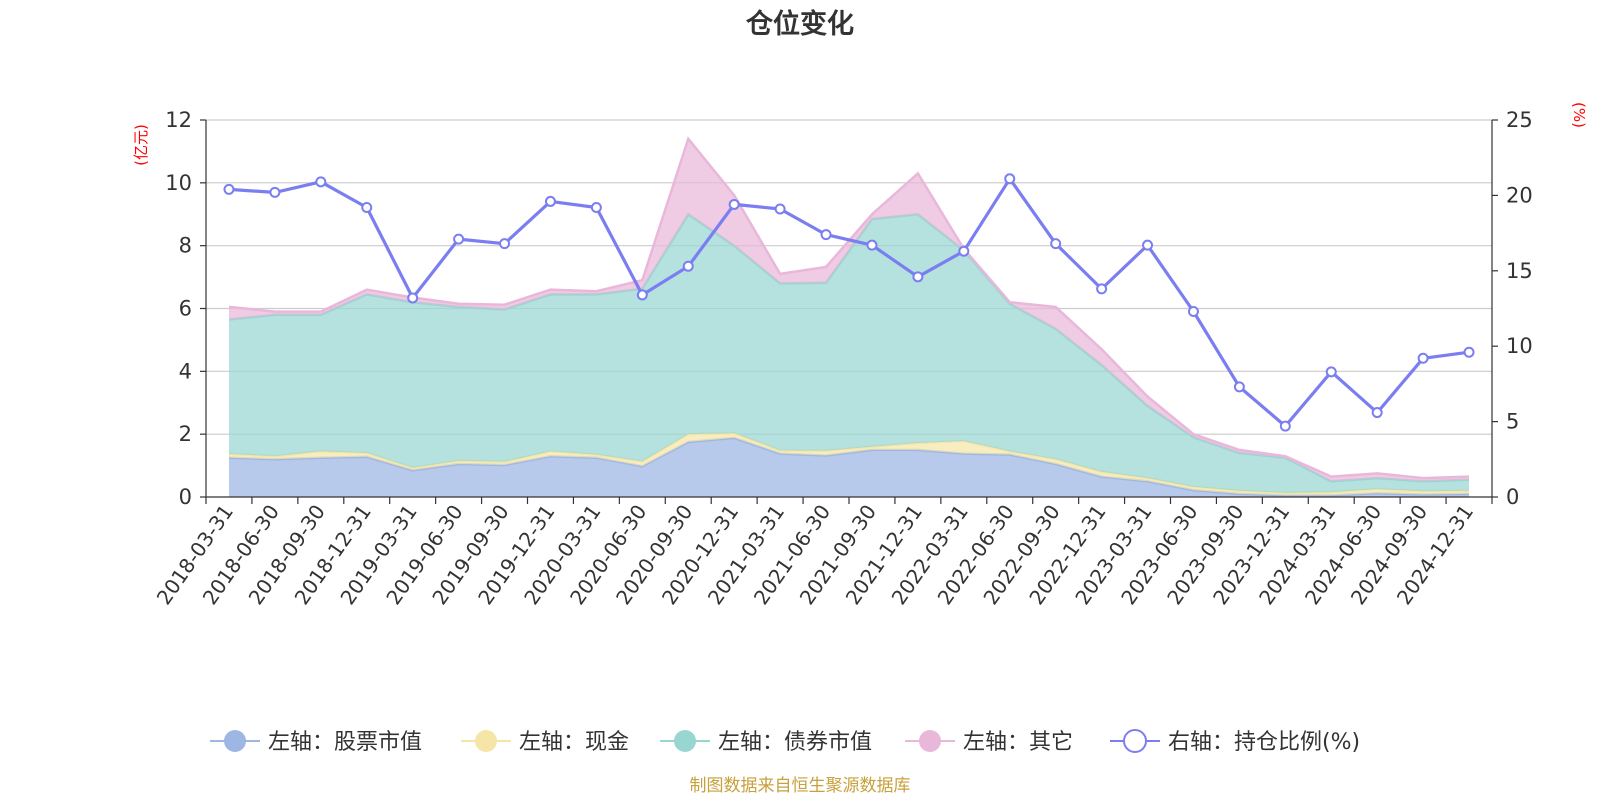 The width and height of the screenshot is (1600, 804). I want to click on legend-label: 左轴：现金, so click(574, 742).